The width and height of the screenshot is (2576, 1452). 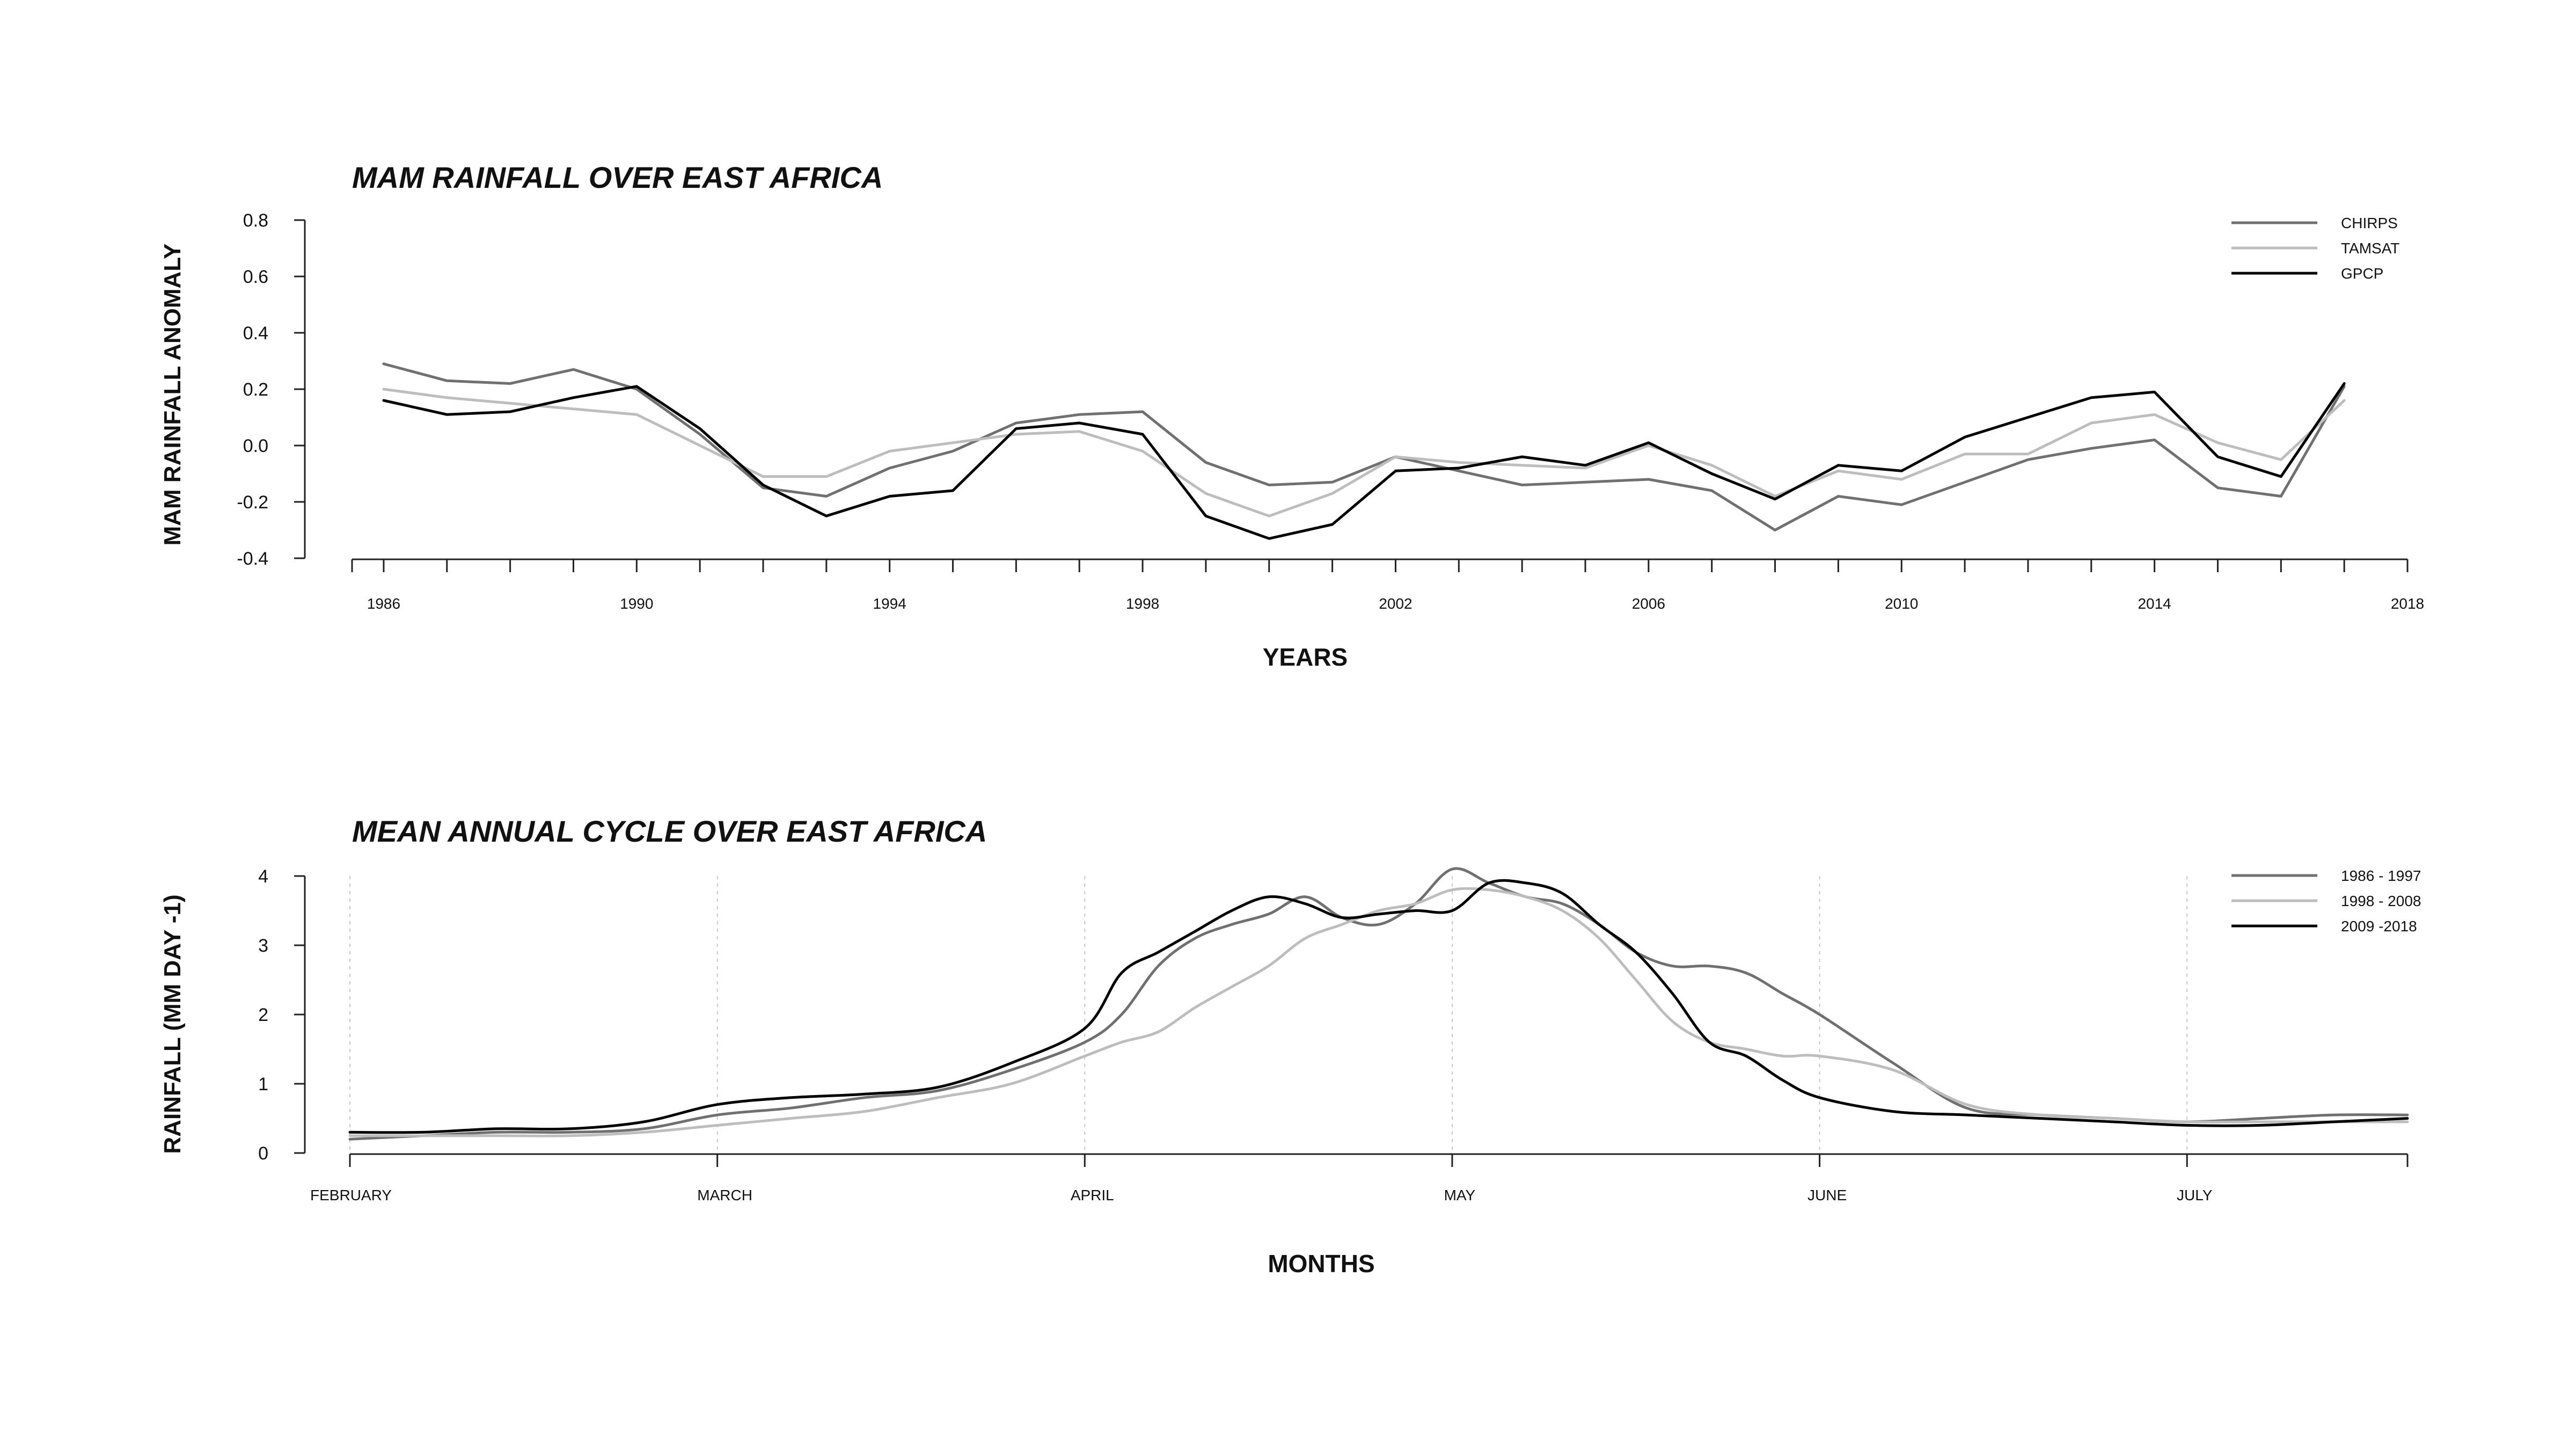 I want to click on panel1-y-tick-label: -0.2, so click(x=252, y=502).